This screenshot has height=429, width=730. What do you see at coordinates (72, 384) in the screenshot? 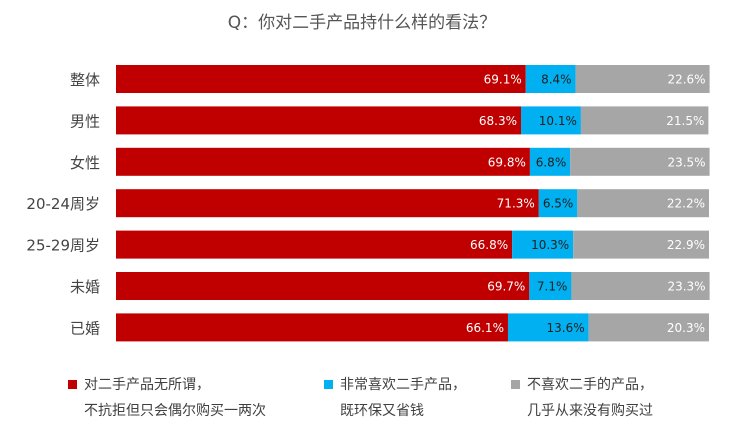
I see `legend-swatch-s1` at bounding box center [72, 384].